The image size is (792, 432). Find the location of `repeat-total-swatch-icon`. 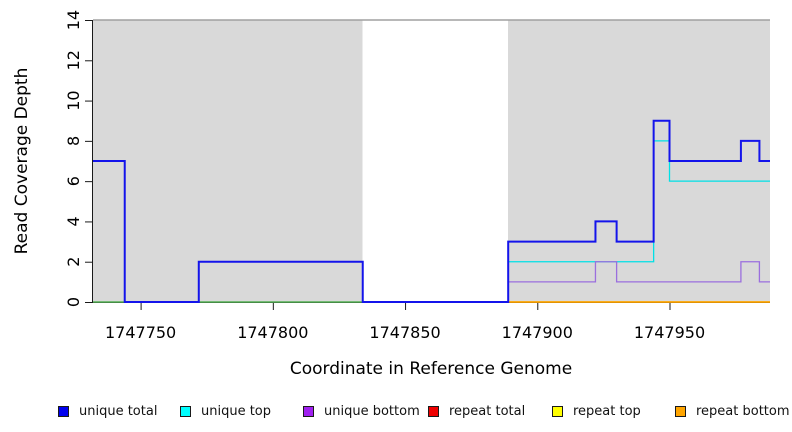

repeat-total-swatch-icon is located at coordinates (433, 411).